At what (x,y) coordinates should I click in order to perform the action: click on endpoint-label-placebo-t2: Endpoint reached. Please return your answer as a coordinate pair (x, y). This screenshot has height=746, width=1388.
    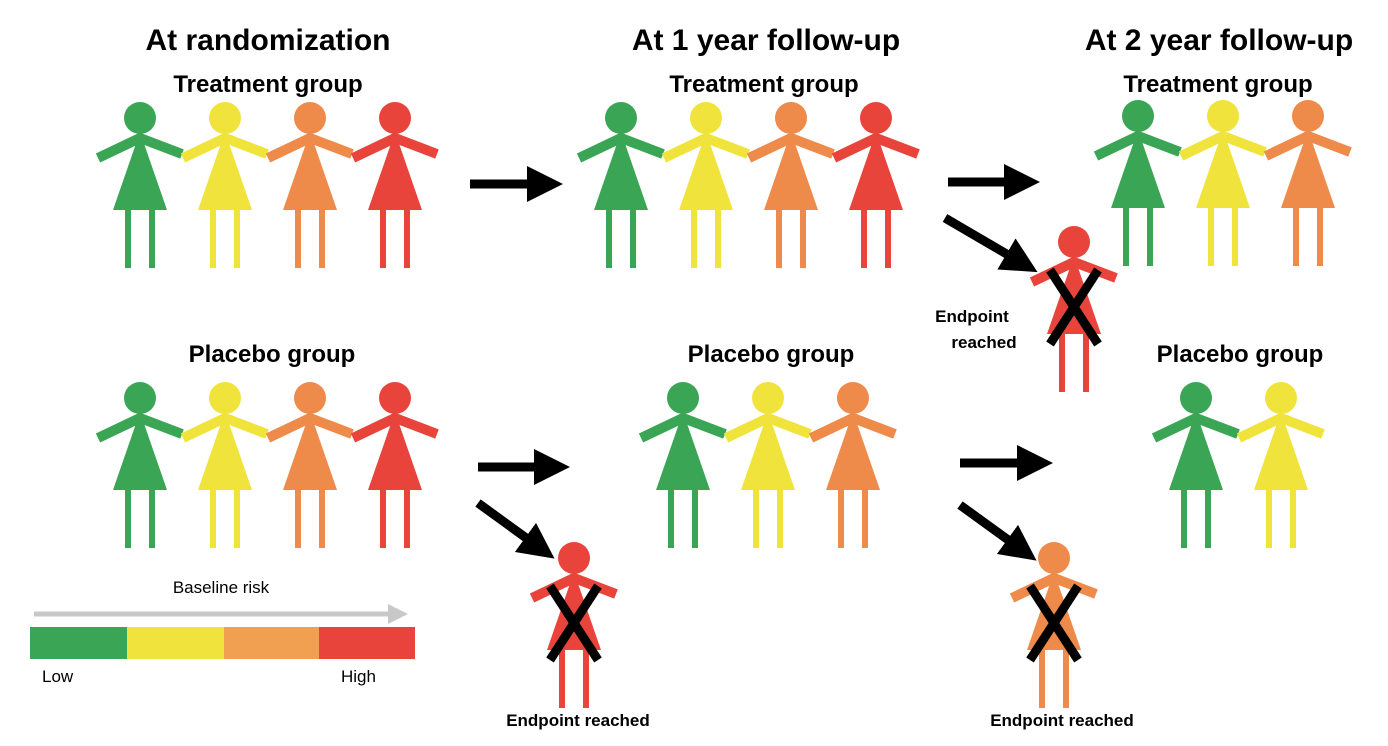
    Looking at the image, I should click on (1062, 720).